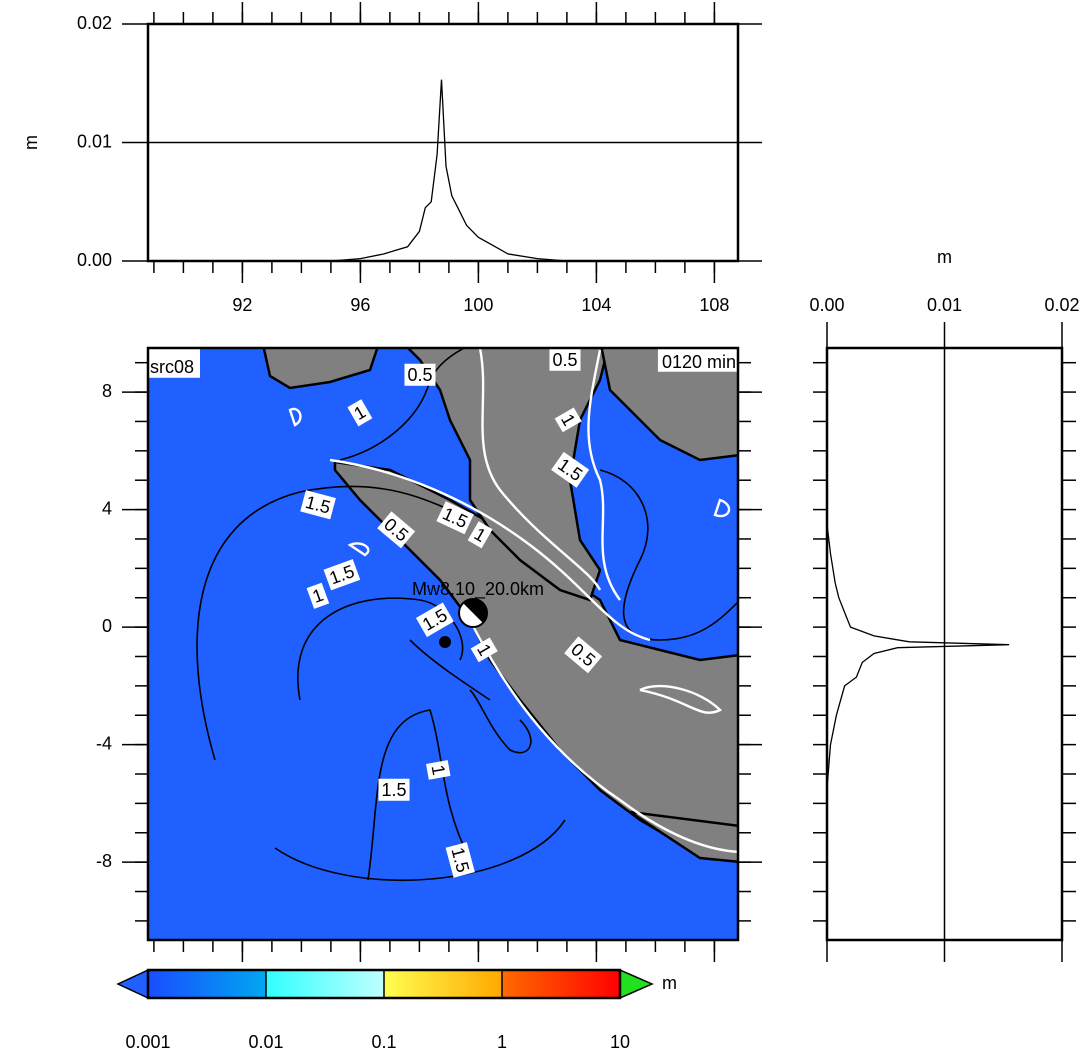 This screenshot has width=1088, height=1063. I want to click on y-tick-label: 0.00, so click(94, 260).